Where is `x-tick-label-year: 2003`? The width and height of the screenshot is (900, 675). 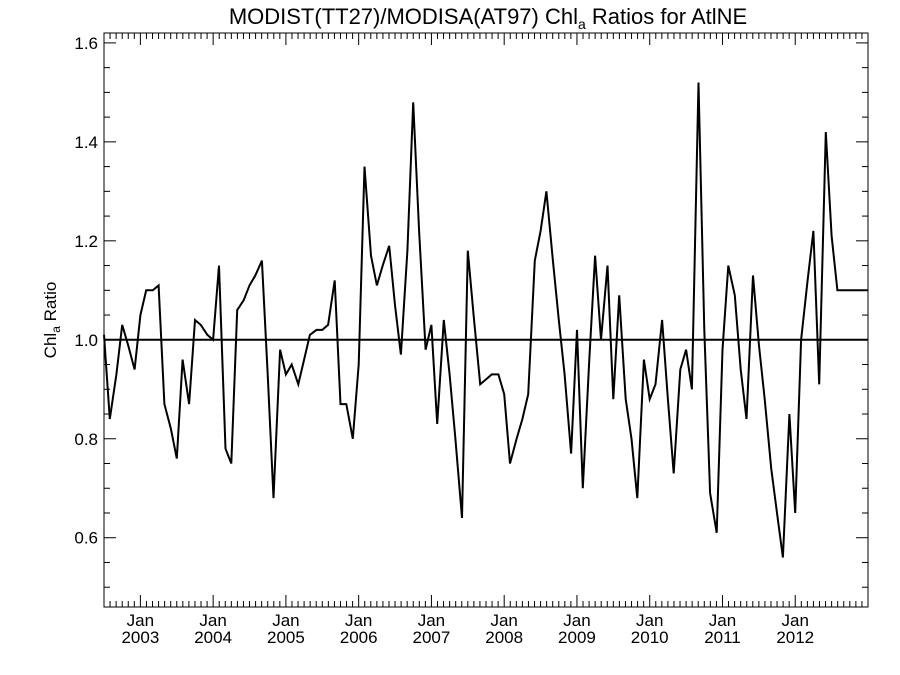 x-tick-label-year: 2003 is located at coordinates (140, 637).